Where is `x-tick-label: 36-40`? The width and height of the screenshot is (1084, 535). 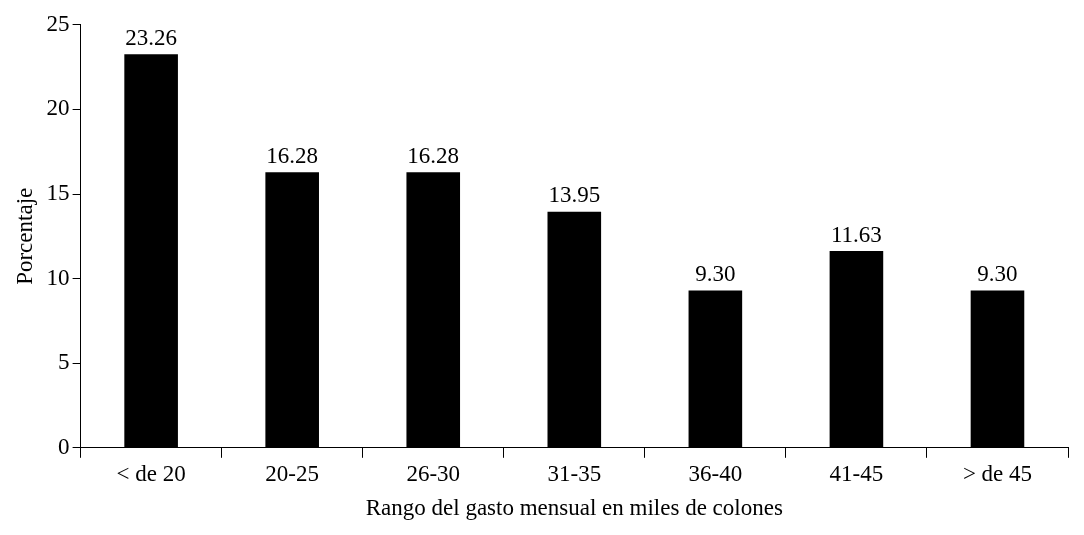 x-tick-label: 36-40 is located at coordinates (715, 473).